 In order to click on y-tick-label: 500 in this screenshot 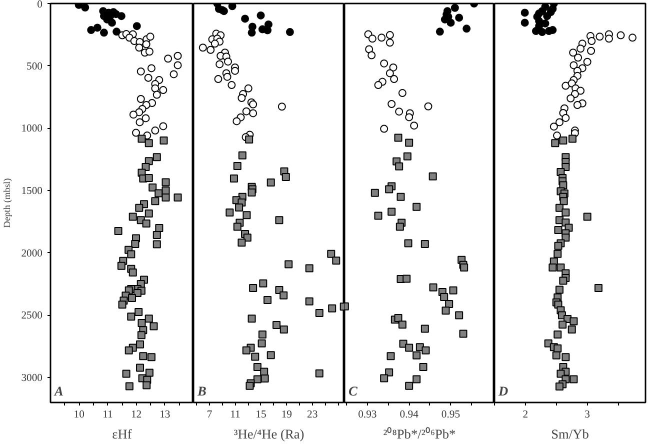, I will do `click(34, 66)`.